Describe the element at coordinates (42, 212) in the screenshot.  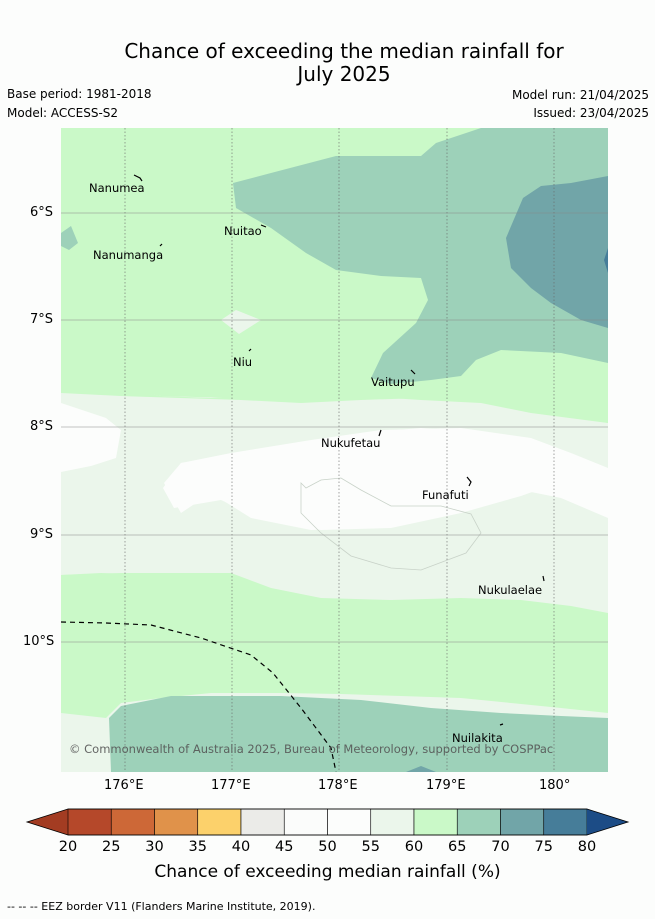
I see `lat-tick-6s: 6°S` at that location.